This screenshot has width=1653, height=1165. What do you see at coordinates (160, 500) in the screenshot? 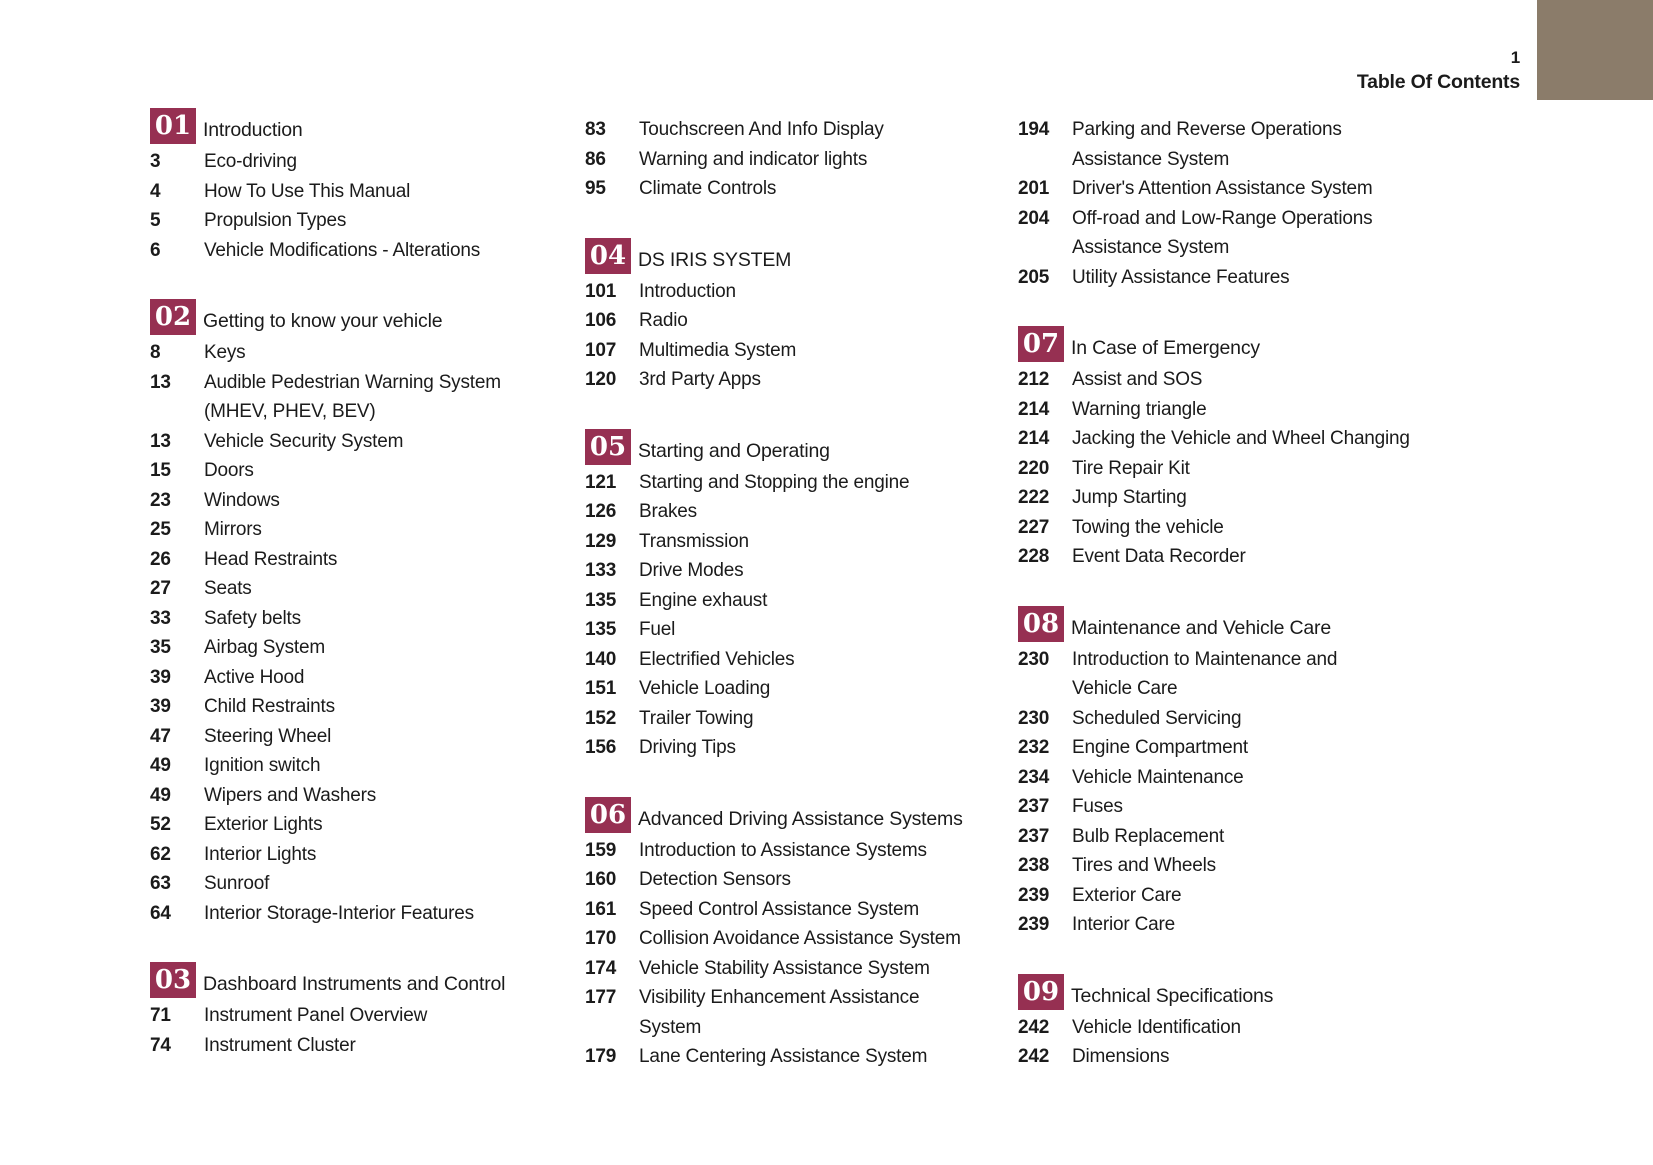
I see `entry-page-number: 23` at bounding box center [160, 500].